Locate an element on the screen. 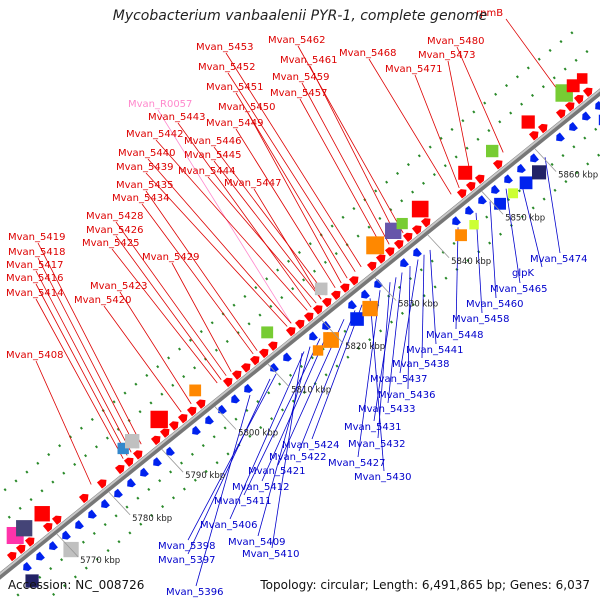  gene-label-forward: Mvan_5473 is located at coordinates (446, 55).